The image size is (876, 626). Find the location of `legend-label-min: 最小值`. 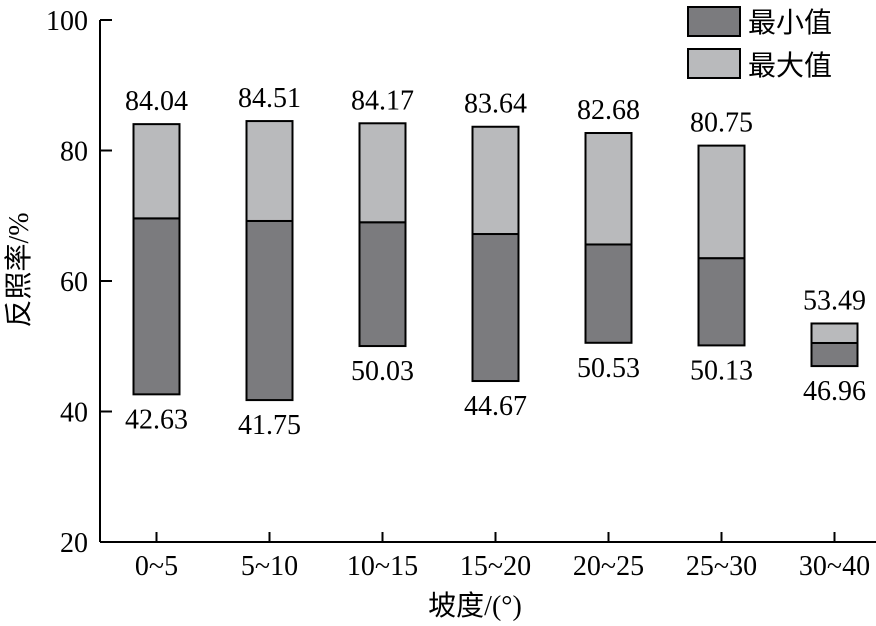

legend-label-min: 最小值 is located at coordinates (790, 23).